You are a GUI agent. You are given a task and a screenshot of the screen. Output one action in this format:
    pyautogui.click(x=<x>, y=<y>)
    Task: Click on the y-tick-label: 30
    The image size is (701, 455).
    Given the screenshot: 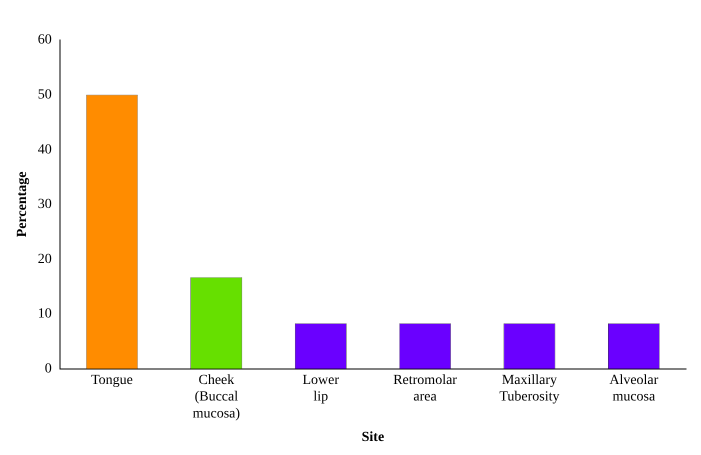 What is the action you would take?
    pyautogui.click(x=45, y=204)
    